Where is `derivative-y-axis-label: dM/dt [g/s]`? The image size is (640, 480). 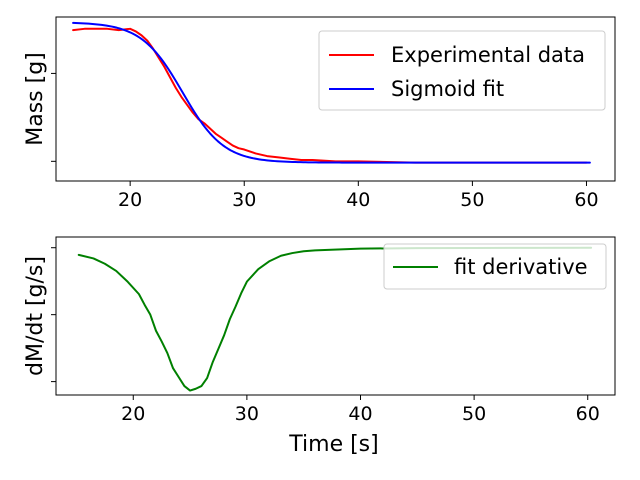 derivative-y-axis-label: dM/dt [g/s] is located at coordinates (35, 316).